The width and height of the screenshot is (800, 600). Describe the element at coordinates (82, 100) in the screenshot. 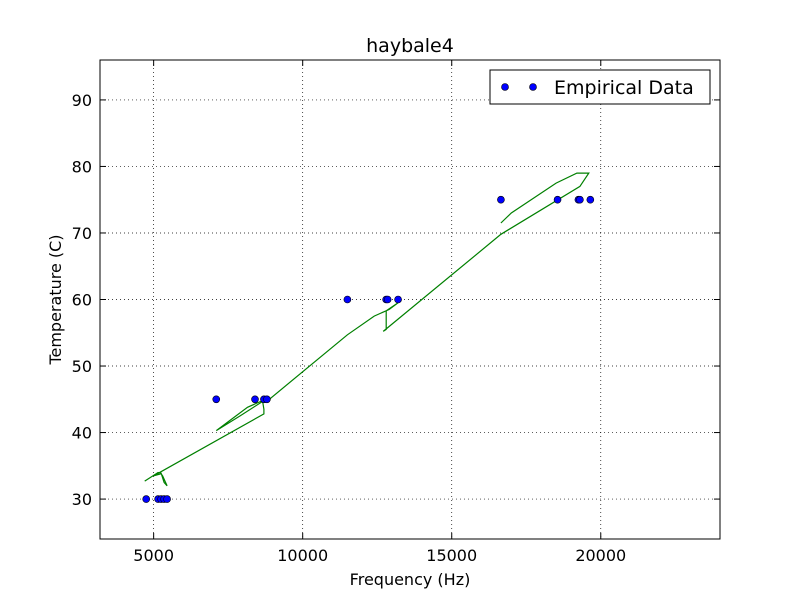

I see `y-tick-label: 90` at that location.